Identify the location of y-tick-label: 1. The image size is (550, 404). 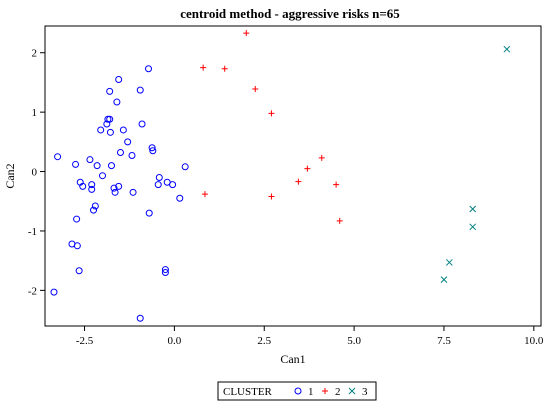
(35, 113).